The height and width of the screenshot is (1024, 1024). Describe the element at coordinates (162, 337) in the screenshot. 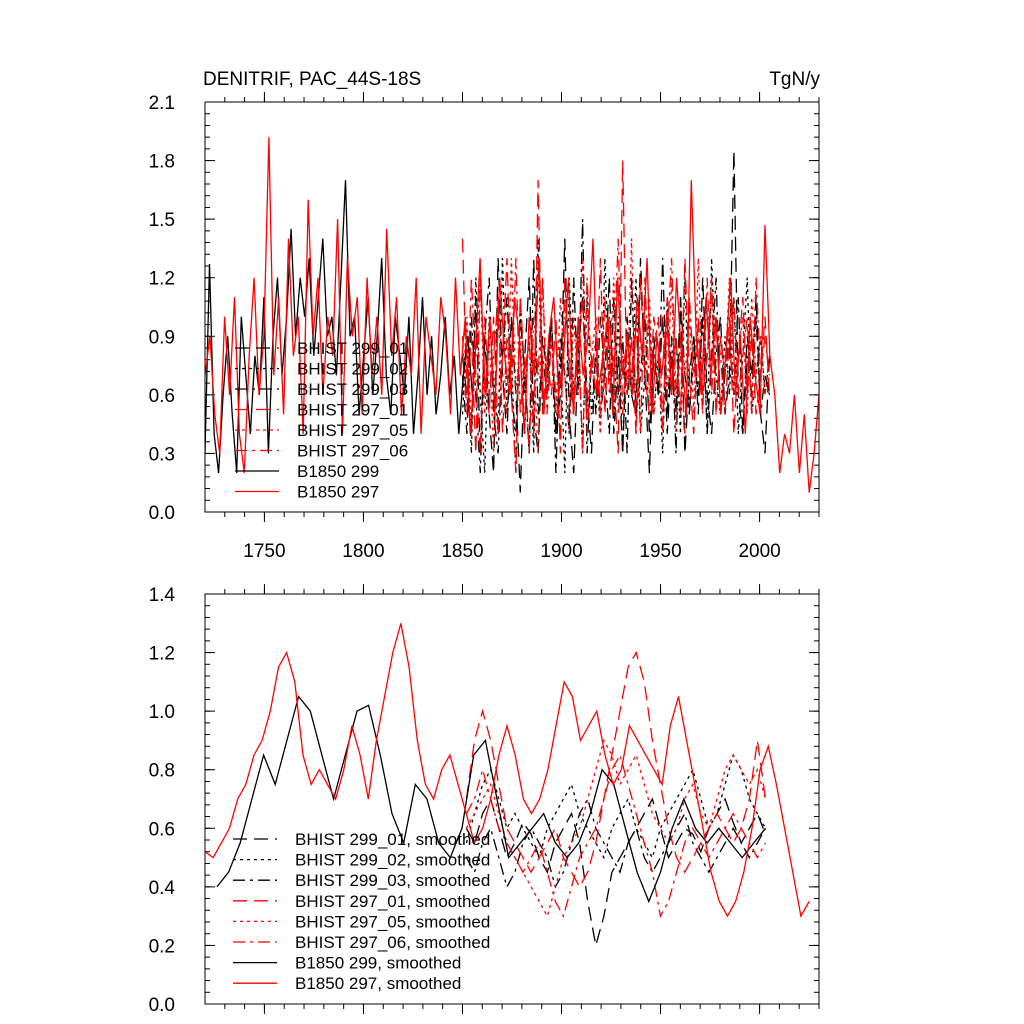

I see `y-tick-label: 0.9` at that location.